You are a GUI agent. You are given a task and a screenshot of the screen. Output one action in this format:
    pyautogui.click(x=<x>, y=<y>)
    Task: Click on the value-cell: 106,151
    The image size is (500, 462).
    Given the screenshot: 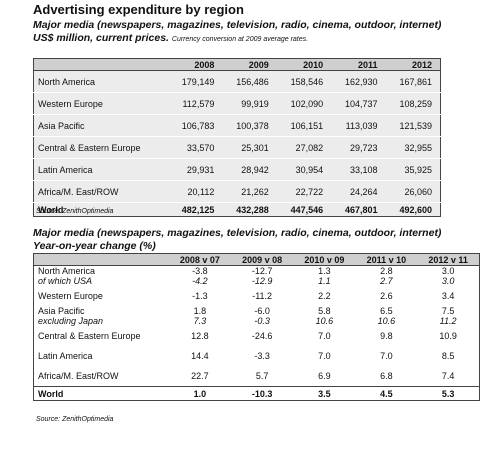 What is the action you would take?
    pyautogui.click(x=304, y=125)
    